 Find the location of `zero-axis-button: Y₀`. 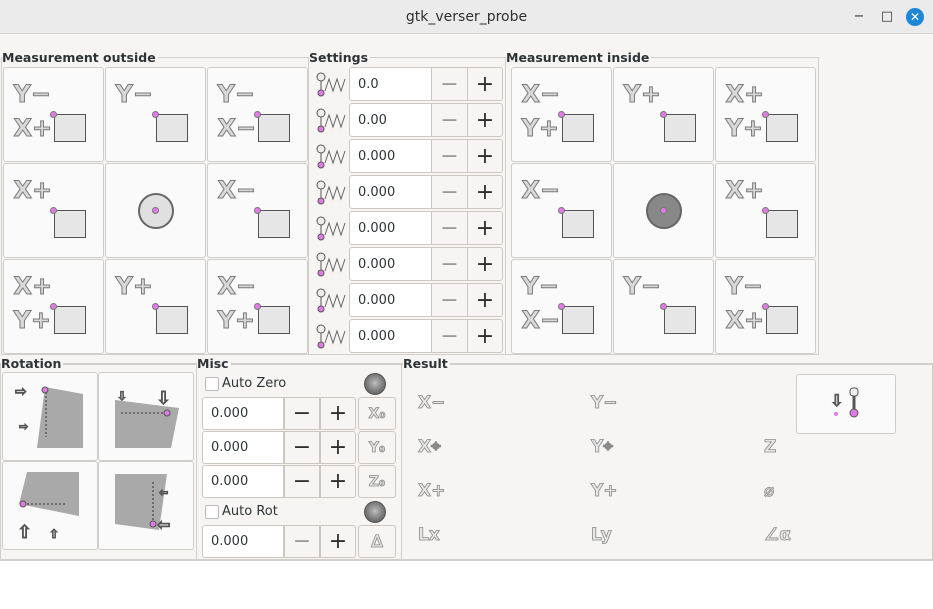

zero-axis-button: Y₀ is located at coordinates (377, 447).